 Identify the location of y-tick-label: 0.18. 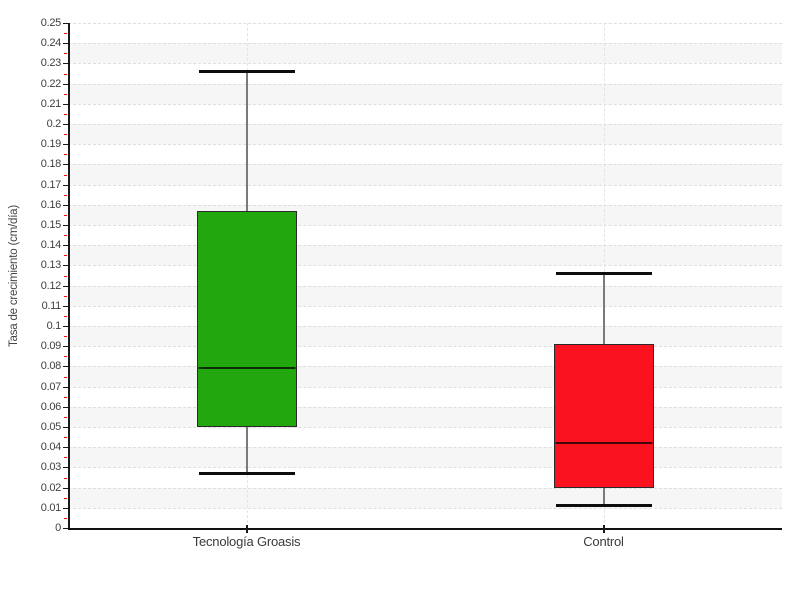
(51, 164).